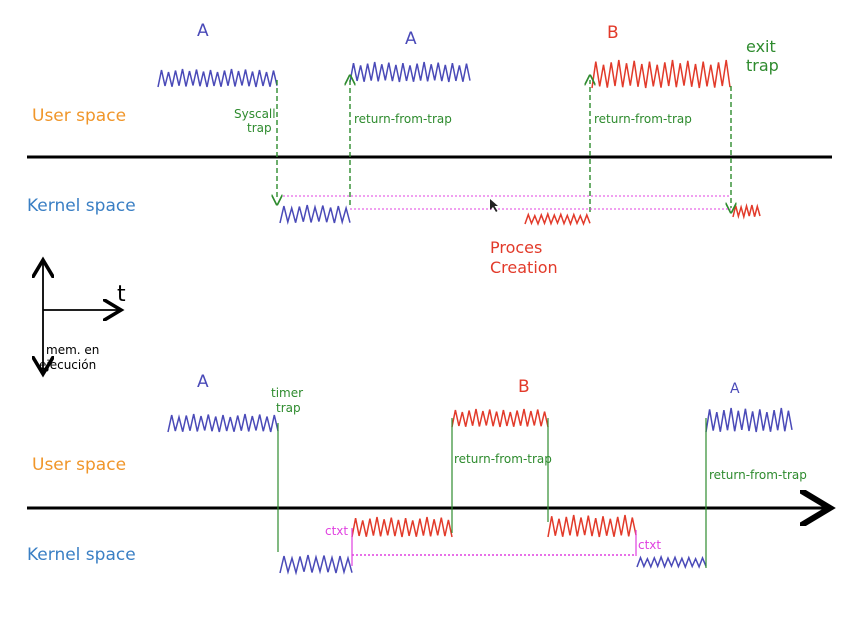  What do you see at coordinates (67, 365) in the screenshot?
I see `mem-label-2: ejecución` at bounding box center [67, 365].